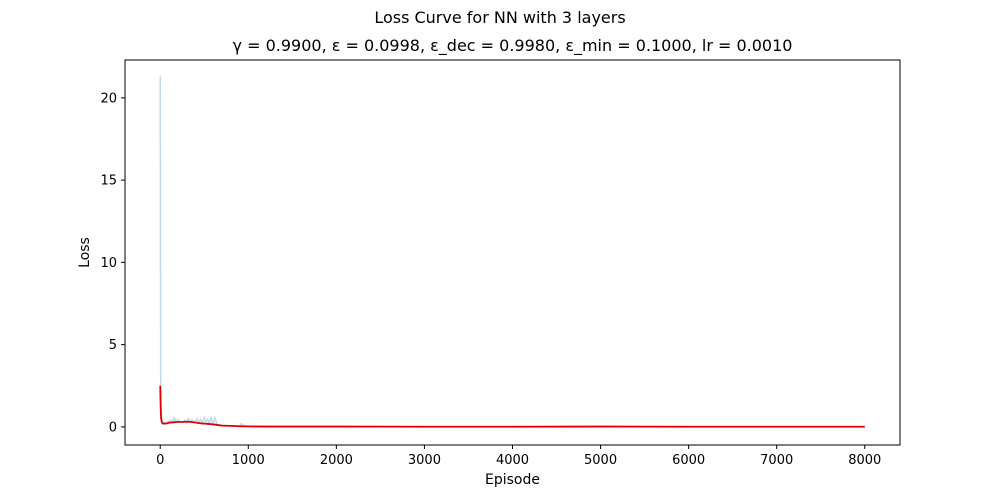 The height and width of the screenshot is (500, 1000). I want to click on y-axis: 0 5 10 15 20, so click(112, 263).